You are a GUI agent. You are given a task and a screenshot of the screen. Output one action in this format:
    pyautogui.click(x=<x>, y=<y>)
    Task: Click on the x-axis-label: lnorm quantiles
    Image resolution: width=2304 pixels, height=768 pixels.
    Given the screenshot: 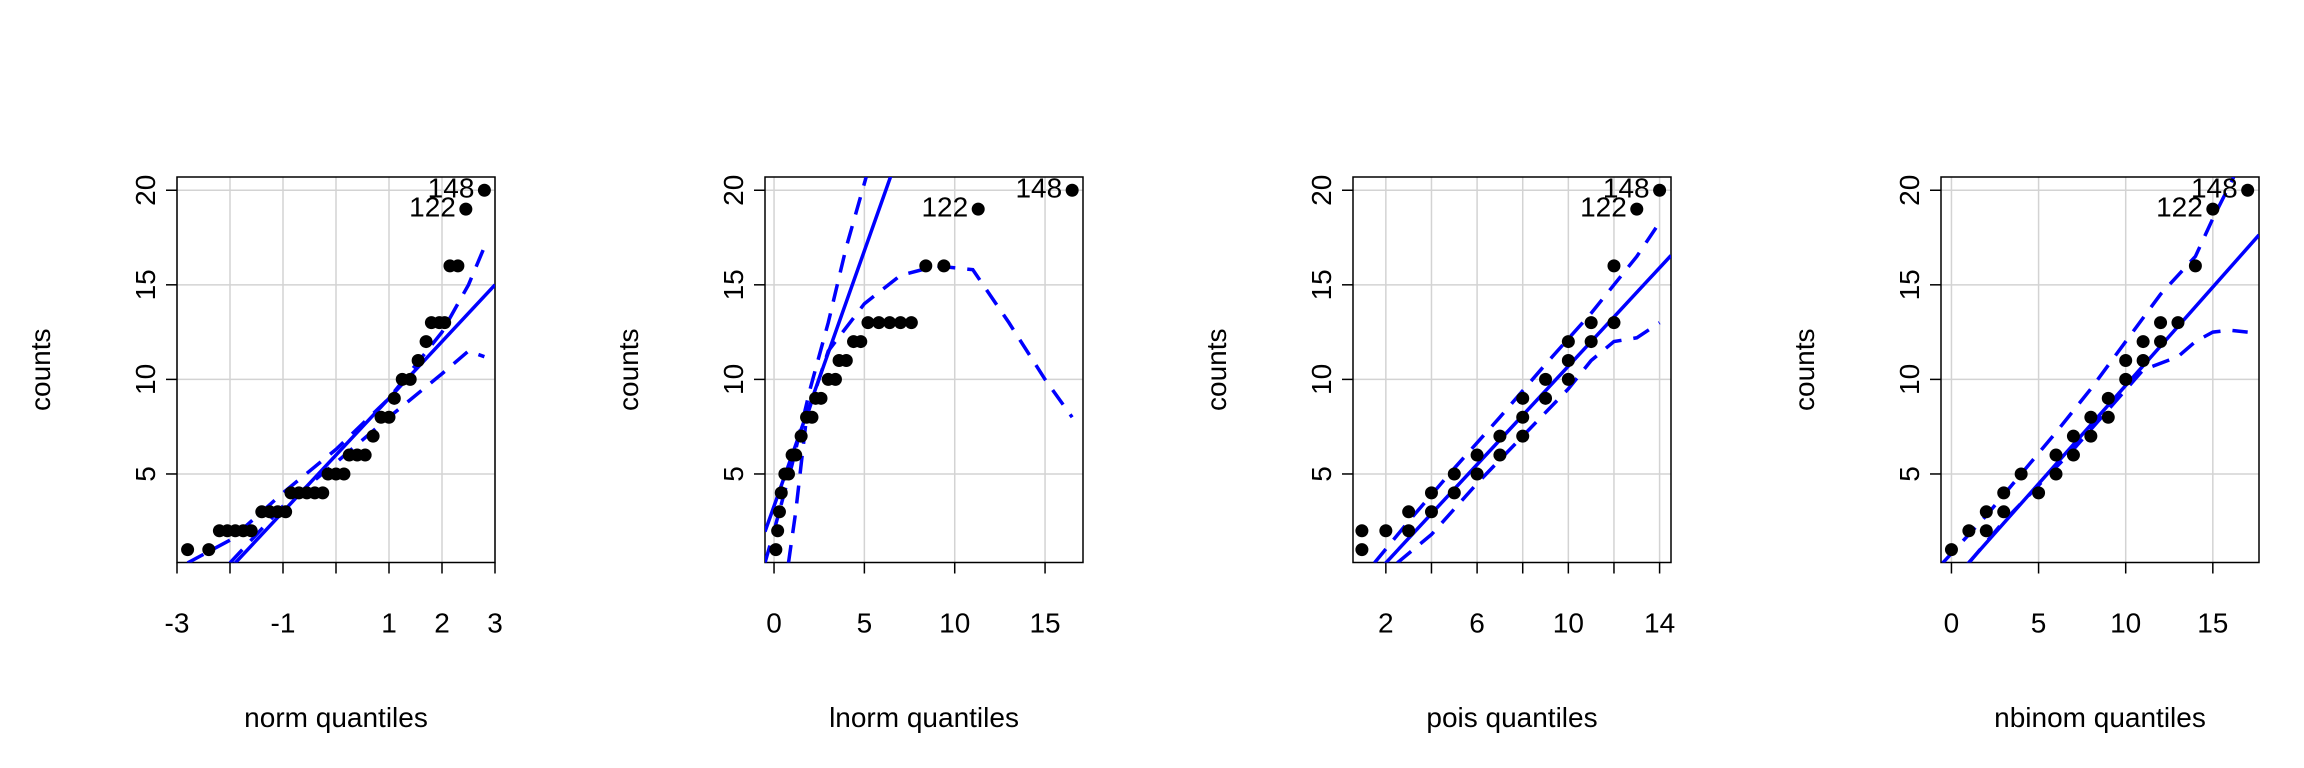 What is the action you would take?
    pyautogui.click(x=924, y=717)
    